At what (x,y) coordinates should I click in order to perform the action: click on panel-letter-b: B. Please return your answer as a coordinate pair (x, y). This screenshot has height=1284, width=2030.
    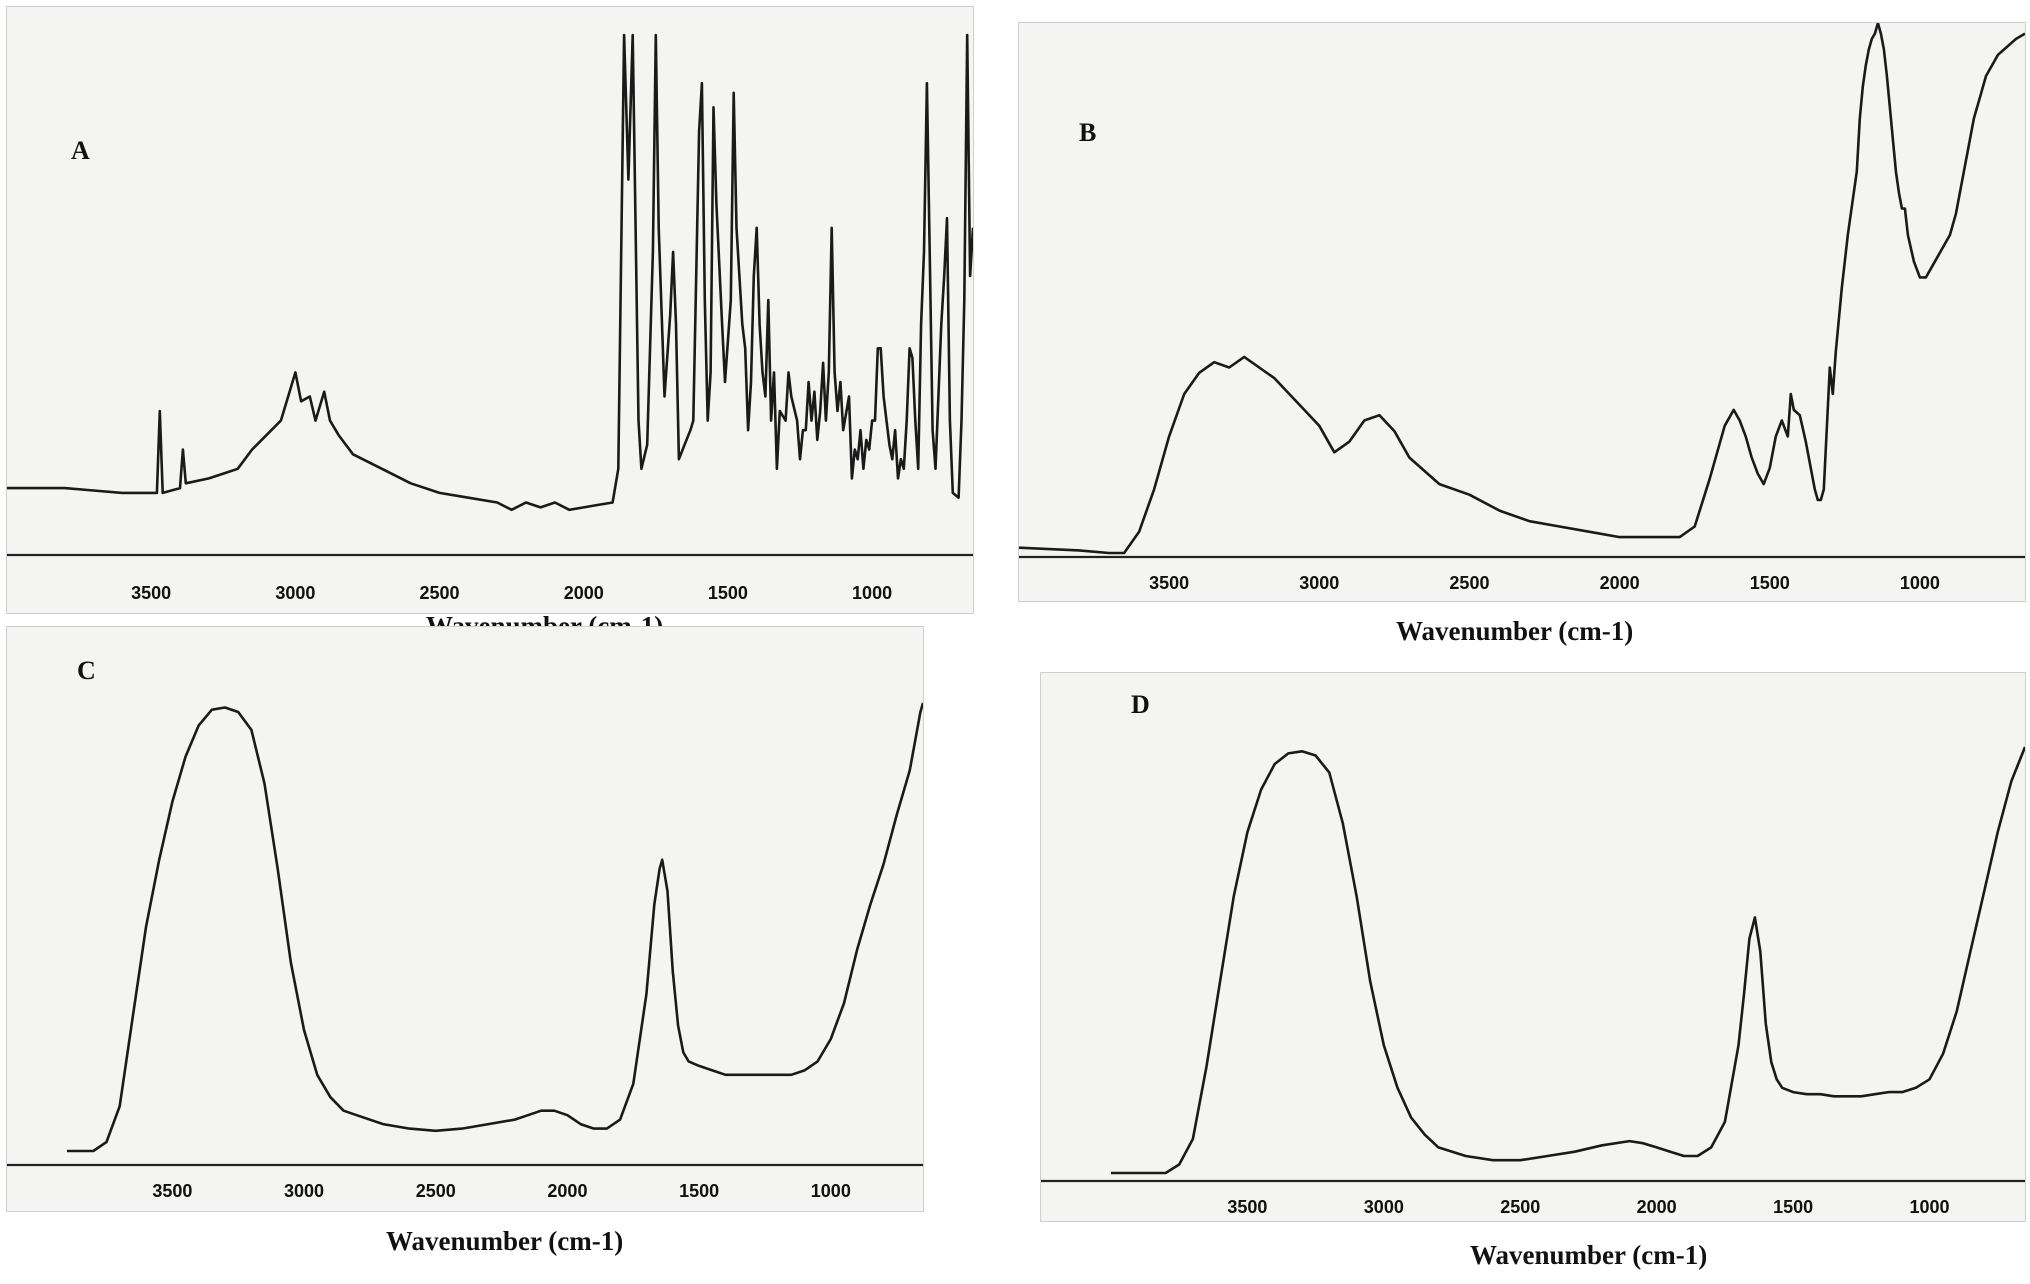
    Looking at the image, I should click on (1087, 132).